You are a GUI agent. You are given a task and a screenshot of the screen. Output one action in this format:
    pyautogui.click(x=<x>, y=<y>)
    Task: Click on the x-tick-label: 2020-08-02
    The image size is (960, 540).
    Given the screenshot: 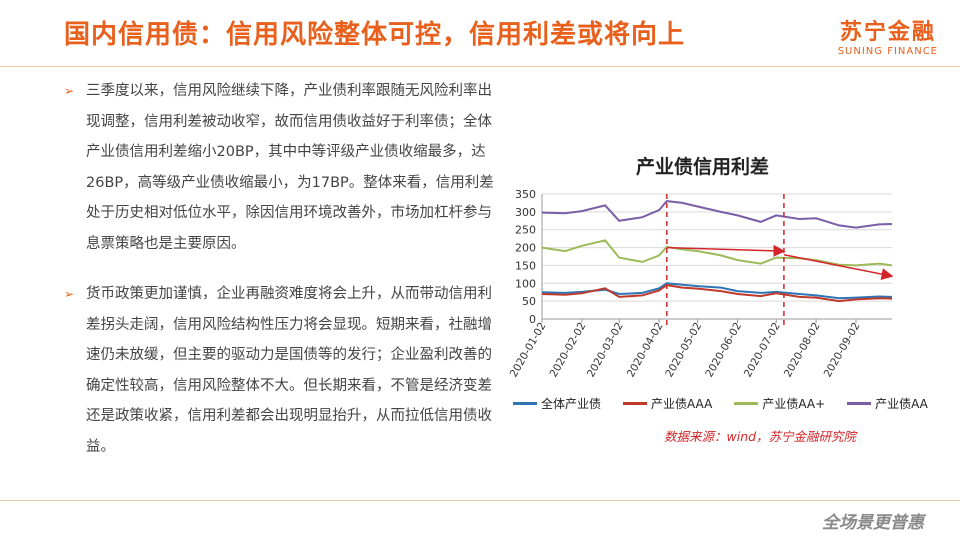 What is the action you would take?
    pyautogui.click(x=802, y=350)
    